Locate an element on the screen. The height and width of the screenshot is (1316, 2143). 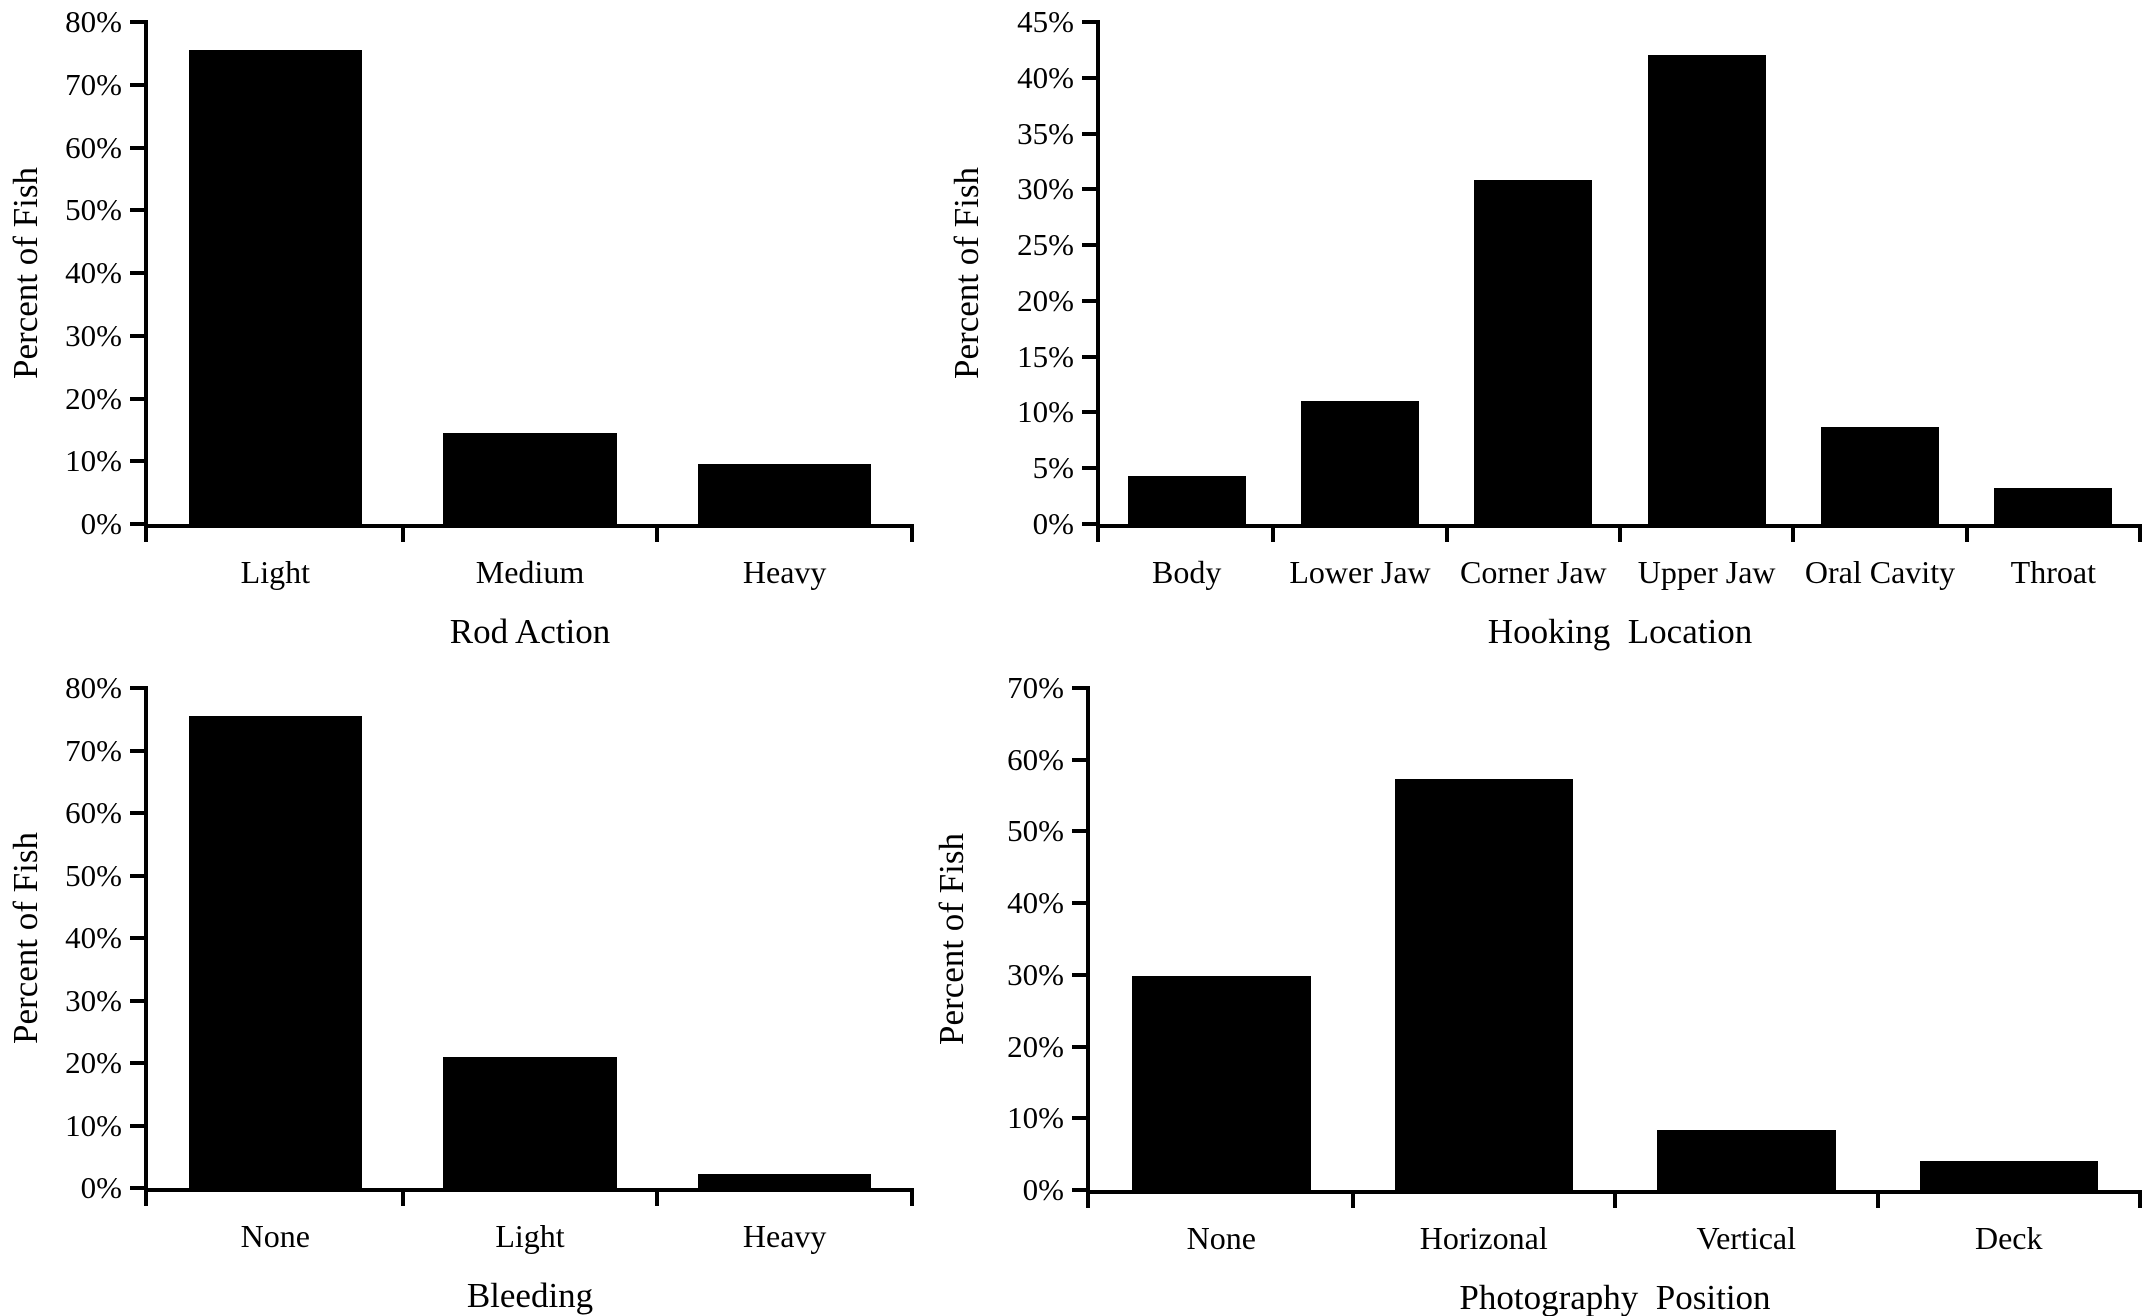
bar-deck is located at coordinates (2008, 1175).